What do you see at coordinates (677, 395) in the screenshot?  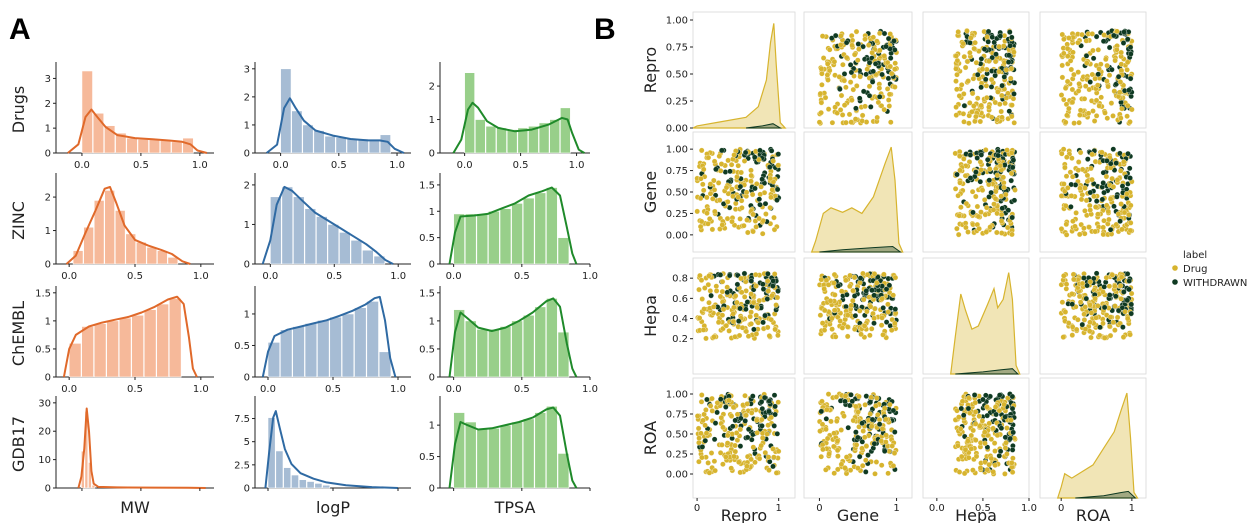 I see `y-tick-label: 1.00` at bounding box center [677, 395].